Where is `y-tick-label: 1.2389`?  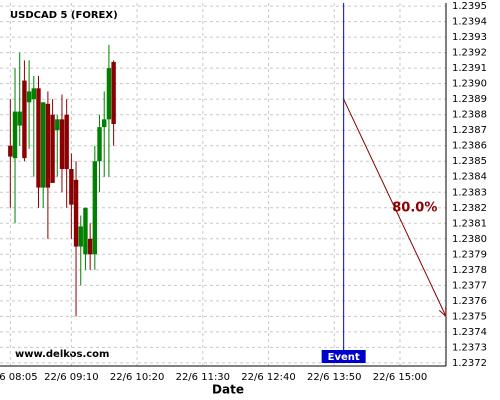 y-tick-label: 1.2389 is located at coordinates (469, 99).